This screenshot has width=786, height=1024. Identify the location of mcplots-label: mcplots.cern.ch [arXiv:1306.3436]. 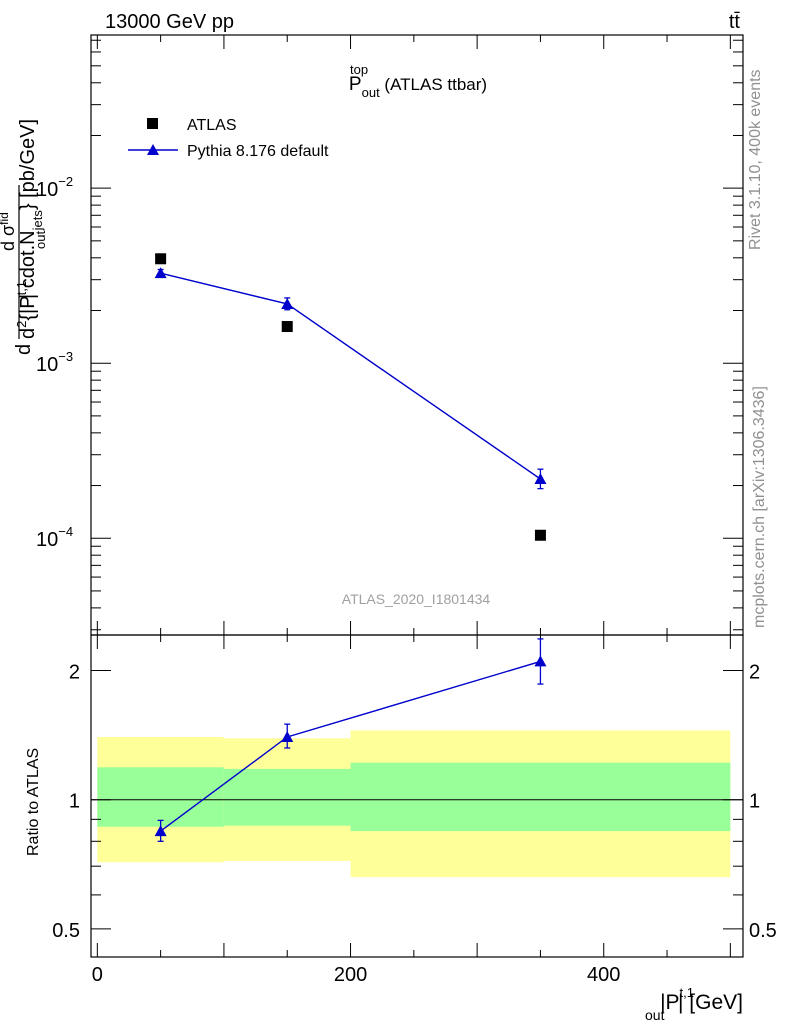
(759, 507).